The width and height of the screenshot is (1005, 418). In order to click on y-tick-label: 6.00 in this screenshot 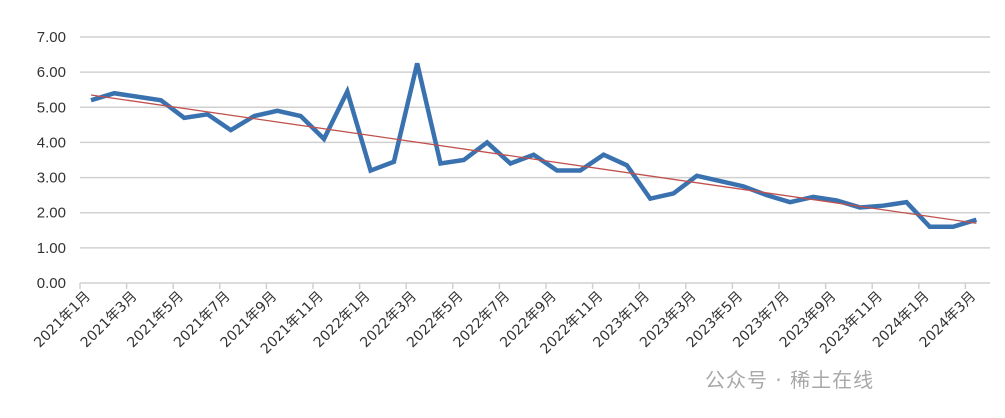, I will do `click(51, 72)`.